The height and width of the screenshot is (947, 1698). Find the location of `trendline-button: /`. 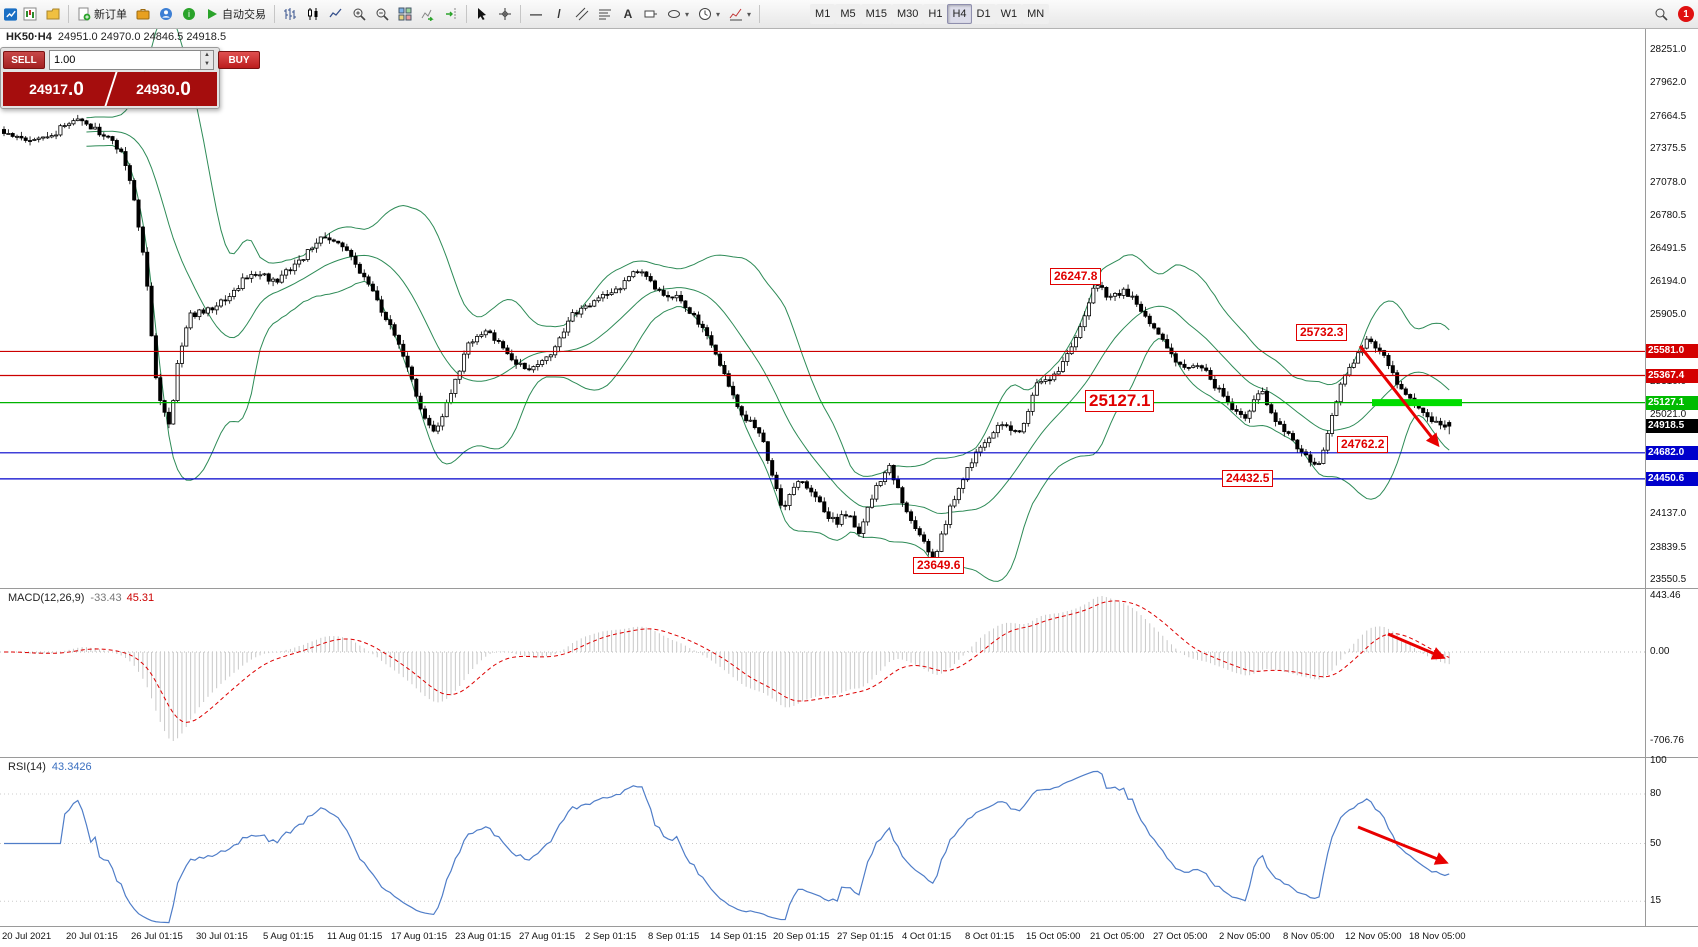

trendline-button: / is located at coordinates (559, 14).